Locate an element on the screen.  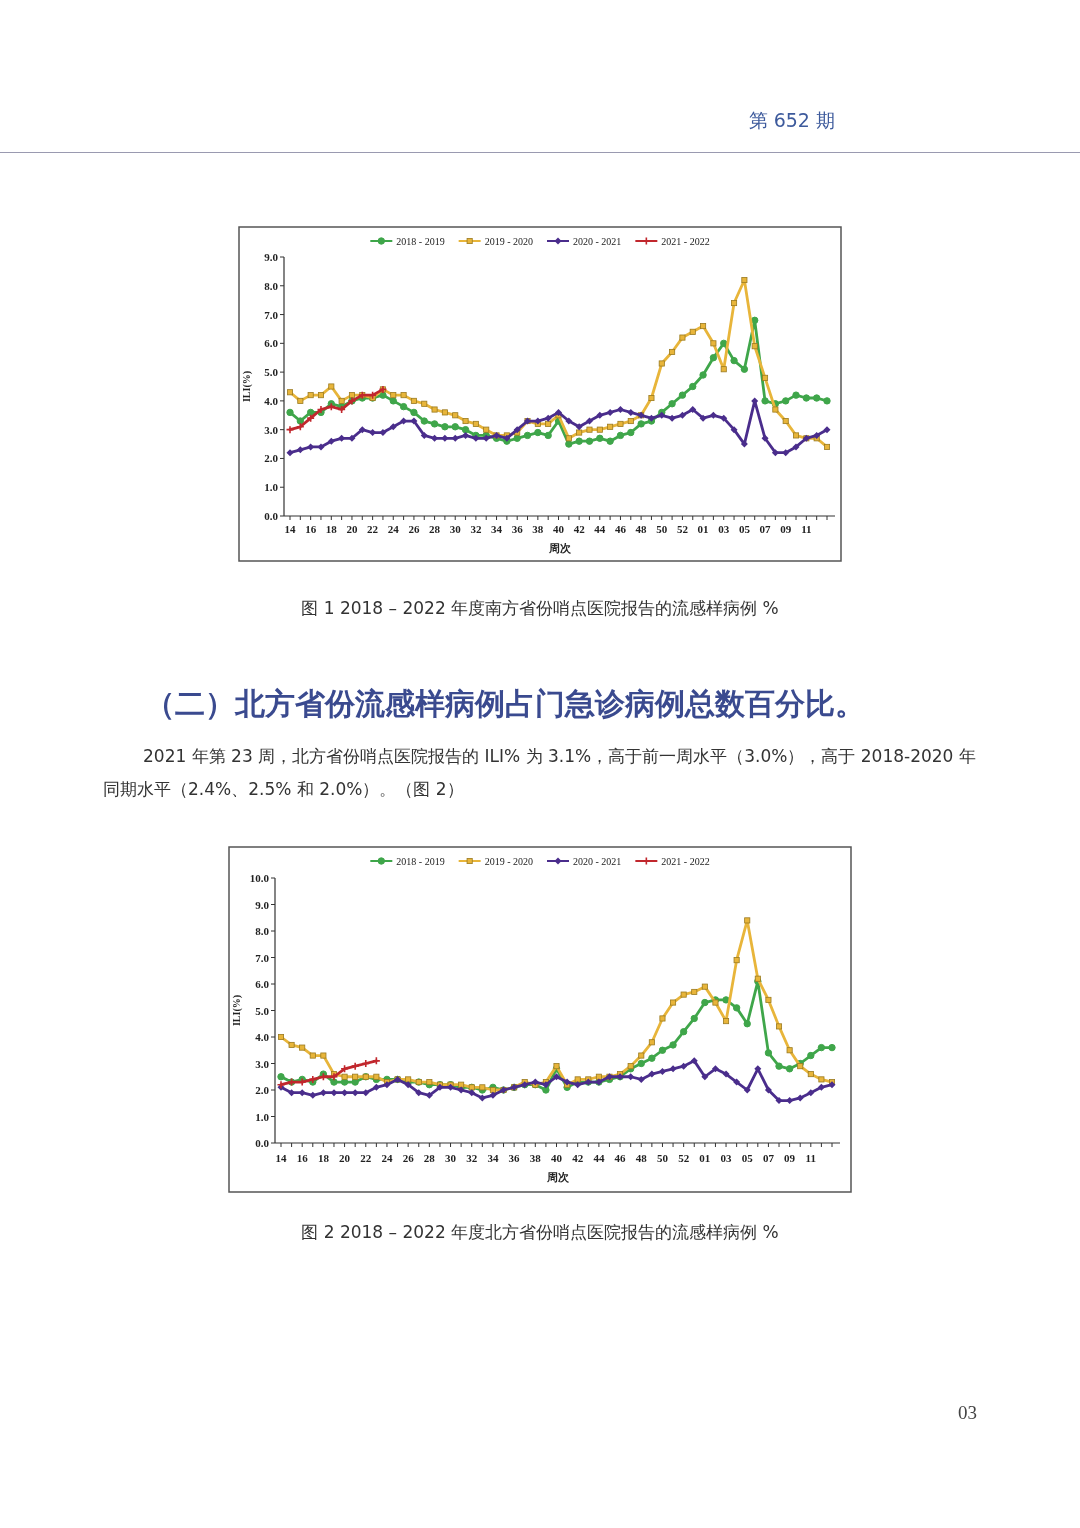
text: （二）北方省份流感样病例占门急诊病例总数百分比。 is located at coordinates (505, 704).